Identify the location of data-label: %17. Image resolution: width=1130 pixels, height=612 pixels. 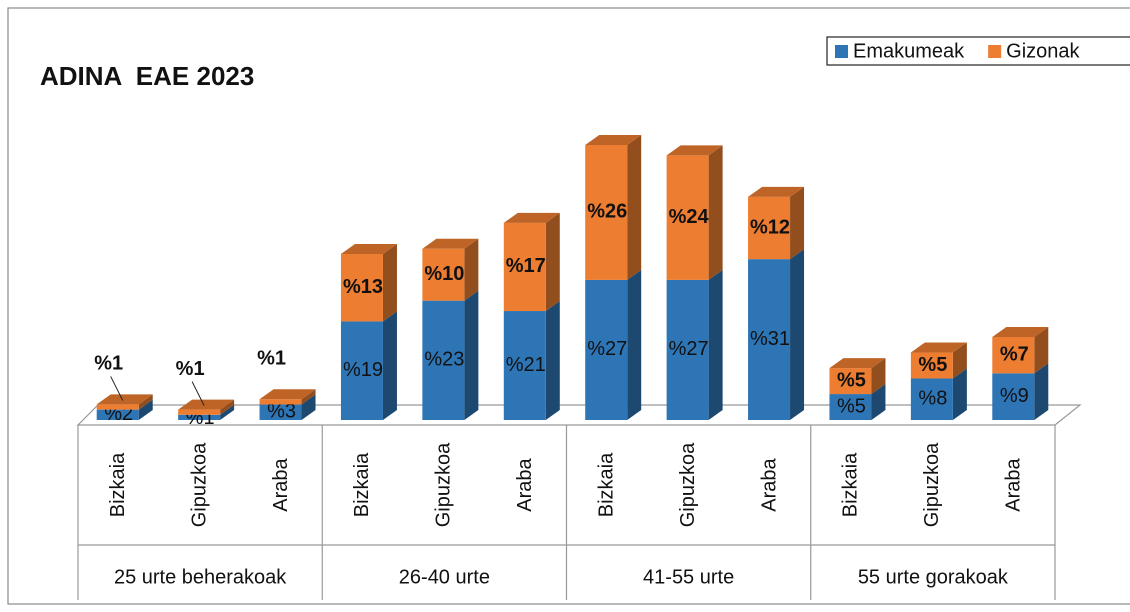
(526, 266).